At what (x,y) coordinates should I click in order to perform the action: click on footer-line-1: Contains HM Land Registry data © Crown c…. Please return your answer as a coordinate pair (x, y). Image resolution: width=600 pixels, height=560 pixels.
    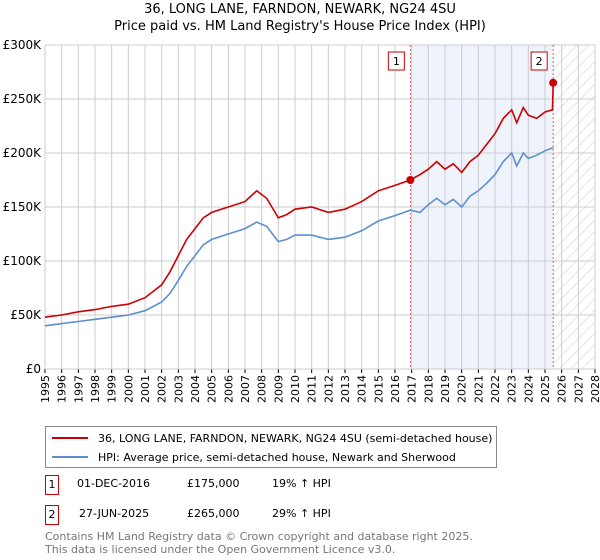
    Looking at the image, I should click on (259, 536).